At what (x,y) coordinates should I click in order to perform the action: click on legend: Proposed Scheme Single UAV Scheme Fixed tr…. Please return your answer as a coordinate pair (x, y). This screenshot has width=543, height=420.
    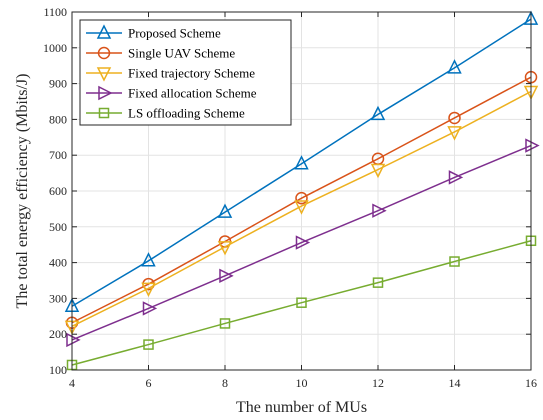
    Looking at the image, I should click on (185, 72).